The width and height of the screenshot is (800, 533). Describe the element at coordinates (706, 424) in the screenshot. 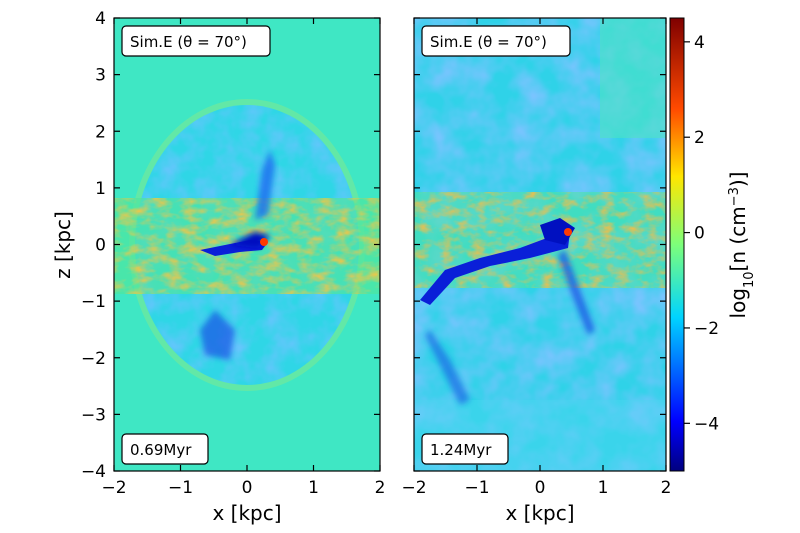

I see `colorbar-tick-label: −4` at that location.